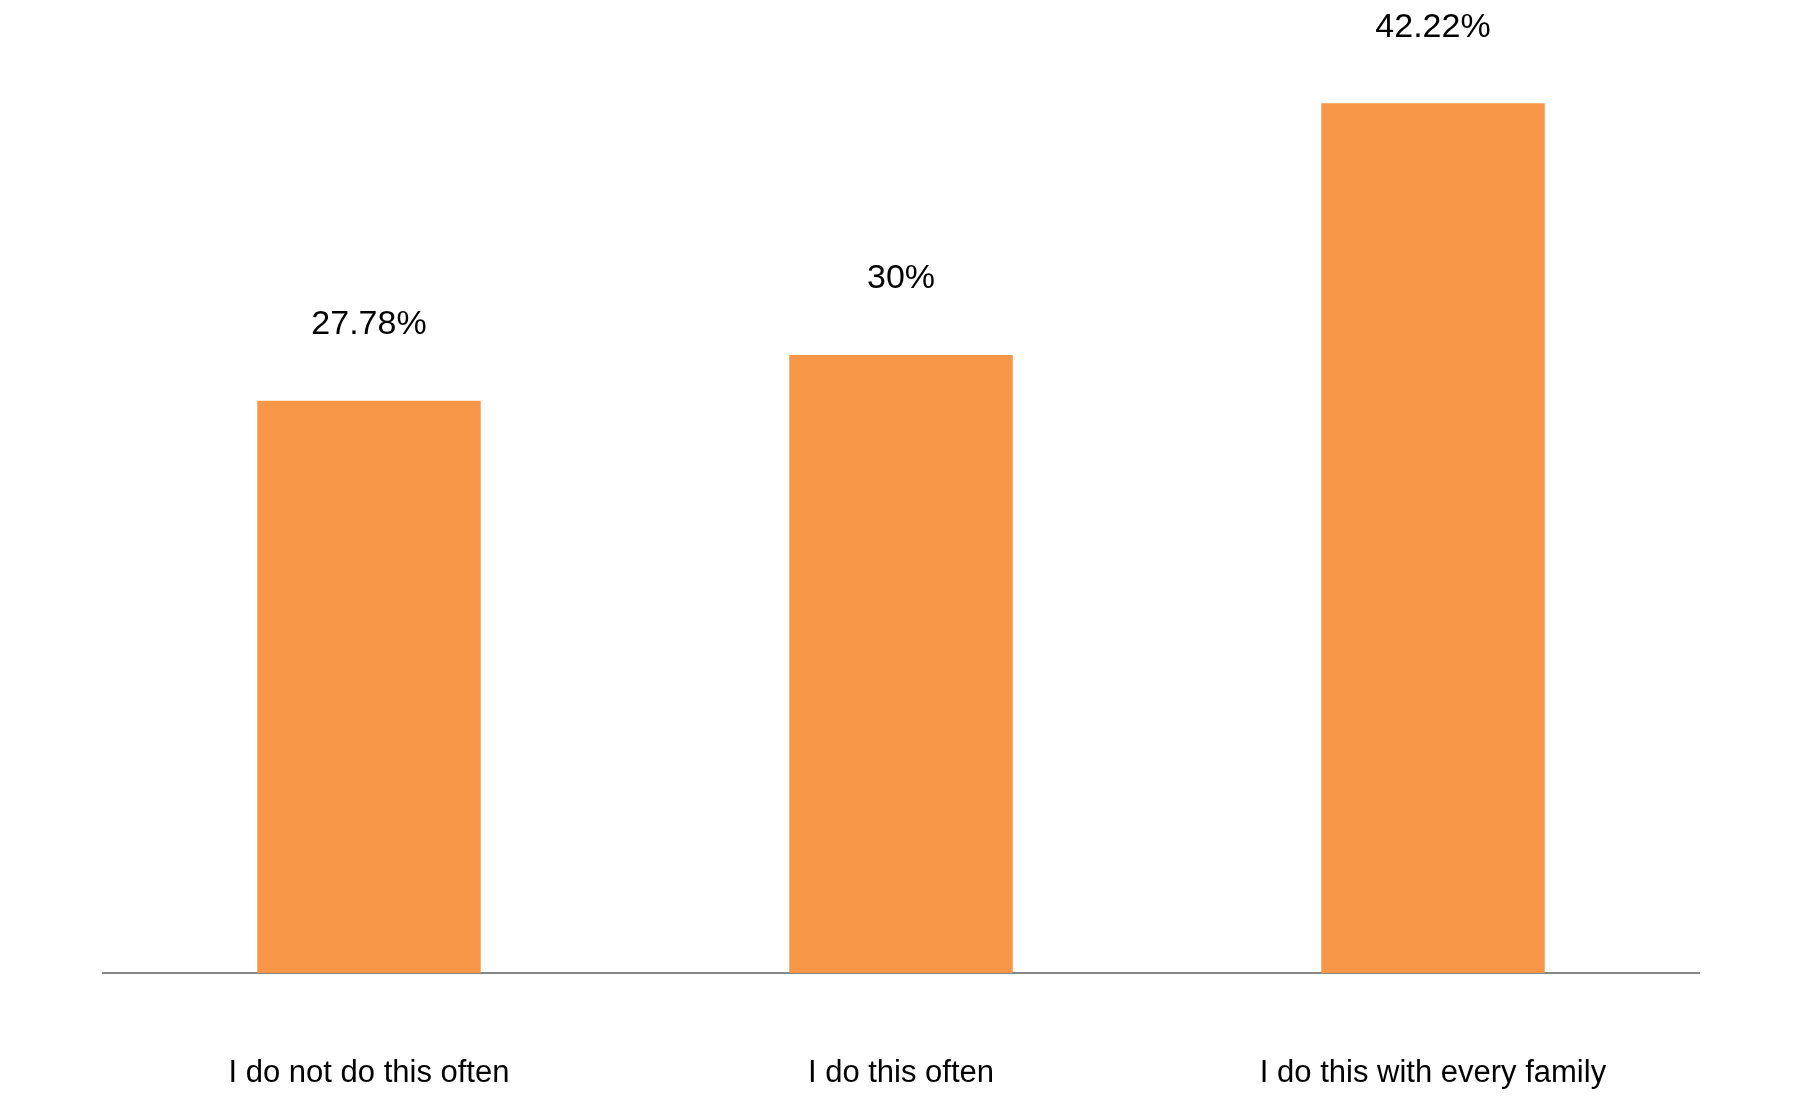  What do you see at coordinates (1433, 24) in the screenshot?
I see `data-label: 42.22%` at bounding box center [1433, 24].